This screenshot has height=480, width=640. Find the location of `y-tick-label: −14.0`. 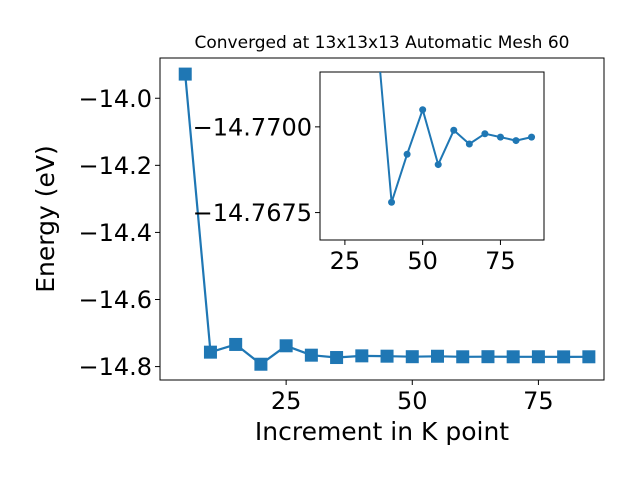

y-tick-label: −14.0 is located at coordinates (115, 99).